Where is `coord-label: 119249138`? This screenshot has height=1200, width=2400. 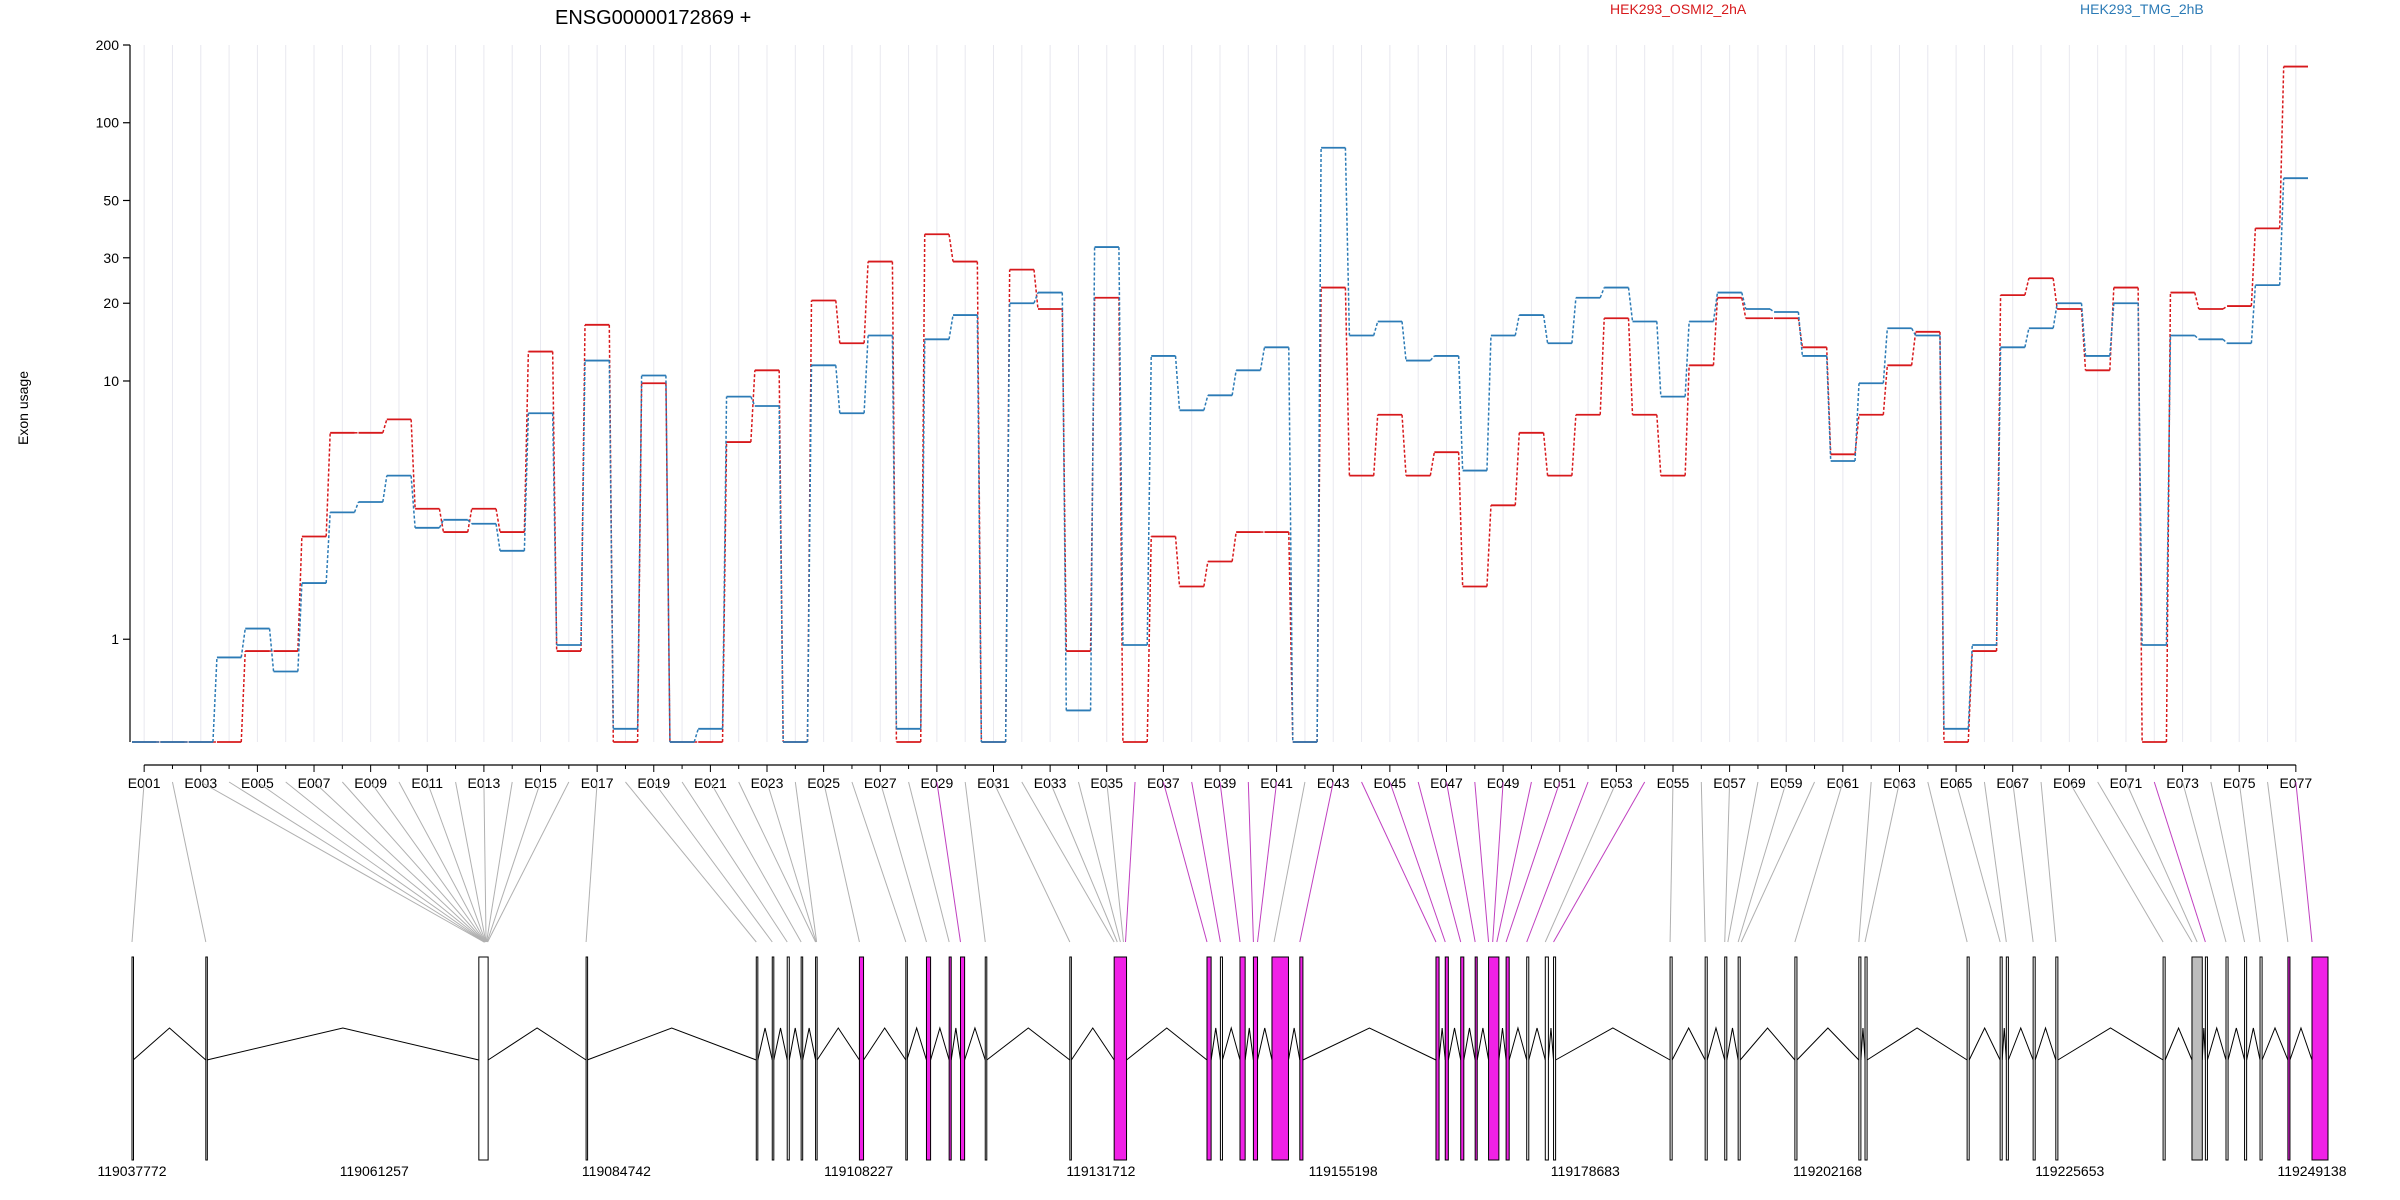
coord-label: 119249138 is located at coordinates (2311, 1171).